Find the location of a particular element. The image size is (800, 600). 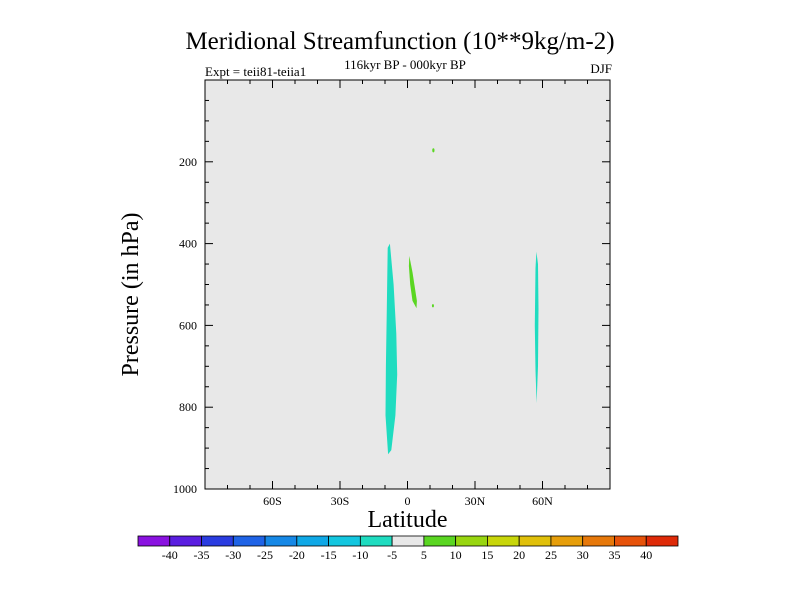

colorbar-label: 5 is located at coordinates (424, 555).